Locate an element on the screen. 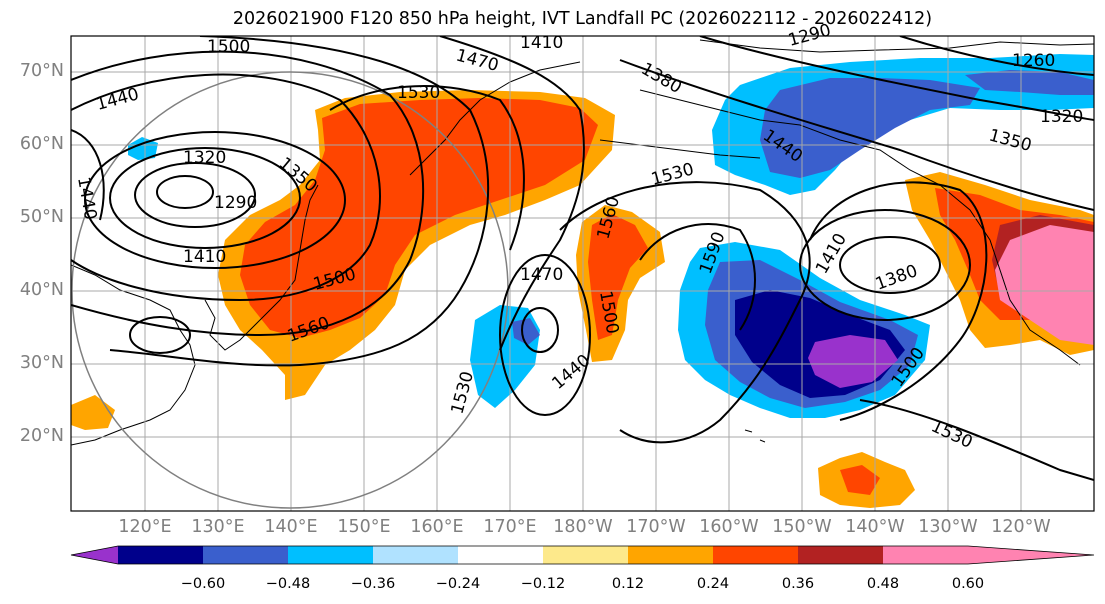 The height and width of the screenshot is (604, 1105). positive-anomaly-central-core is located at coordinates (618, 277).